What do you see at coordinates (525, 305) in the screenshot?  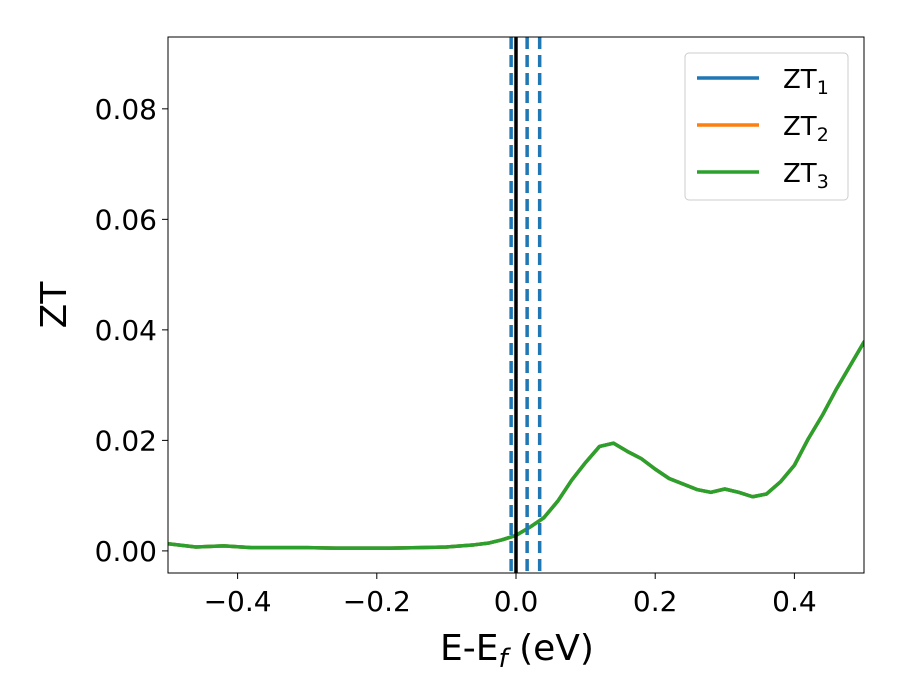 I see `reference-lines` at bounding box center [525, 305].